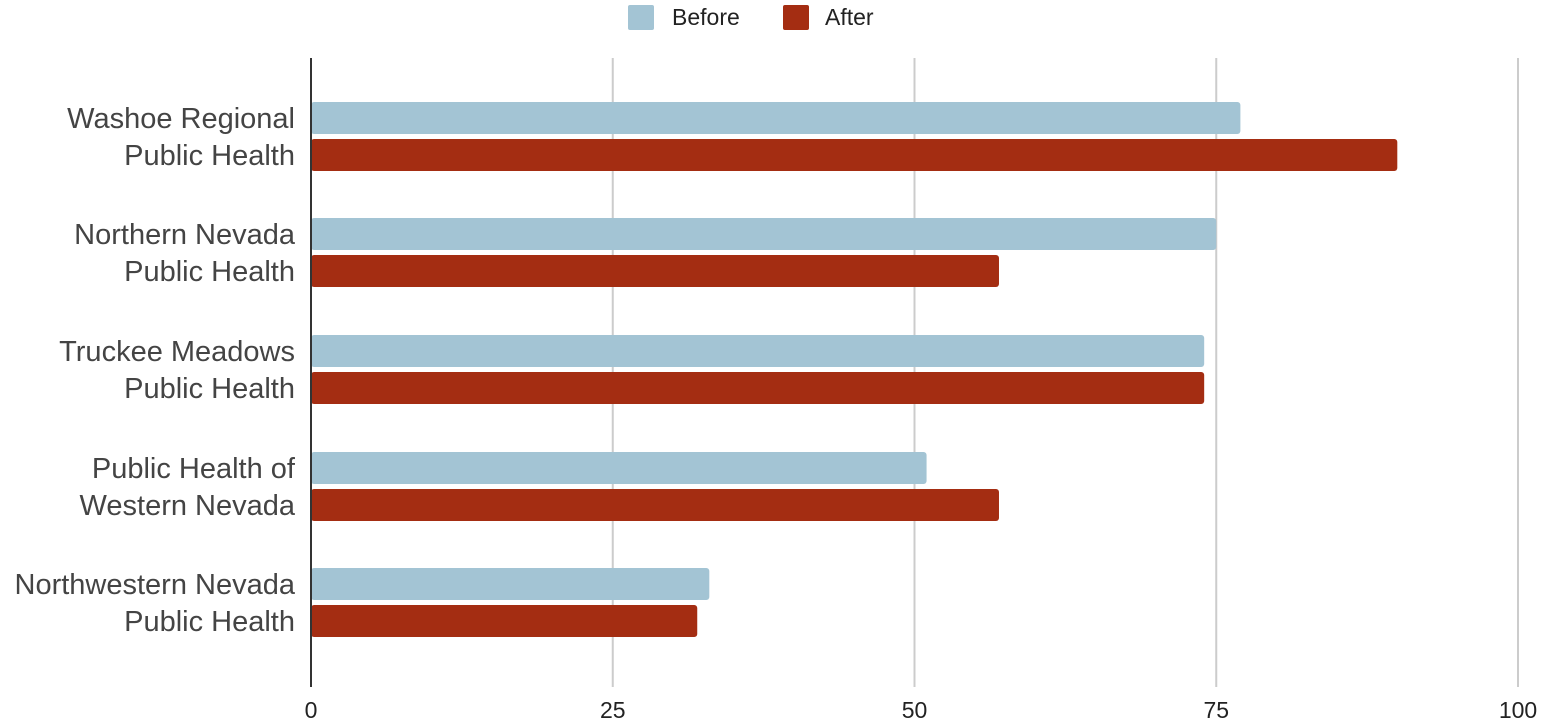 The image size is (1542, 727). What do you see at coordinates (194, 469) in the screenshot?
I see `category-label: Public Health of` at bounding box center [194, 469].